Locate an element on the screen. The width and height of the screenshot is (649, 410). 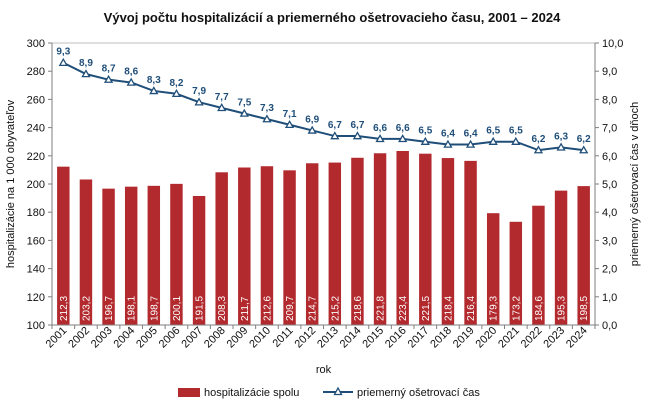
legend-line-marker is located at coordinates (338, 391).